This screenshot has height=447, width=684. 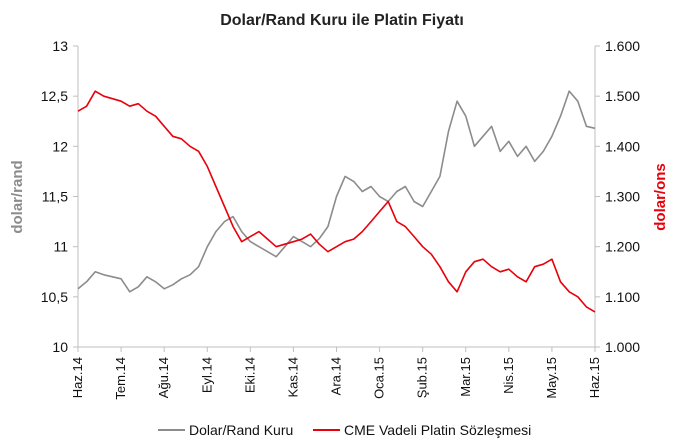 I want to click on x-tick-label: Eki.14, so click(x=249, y=375).